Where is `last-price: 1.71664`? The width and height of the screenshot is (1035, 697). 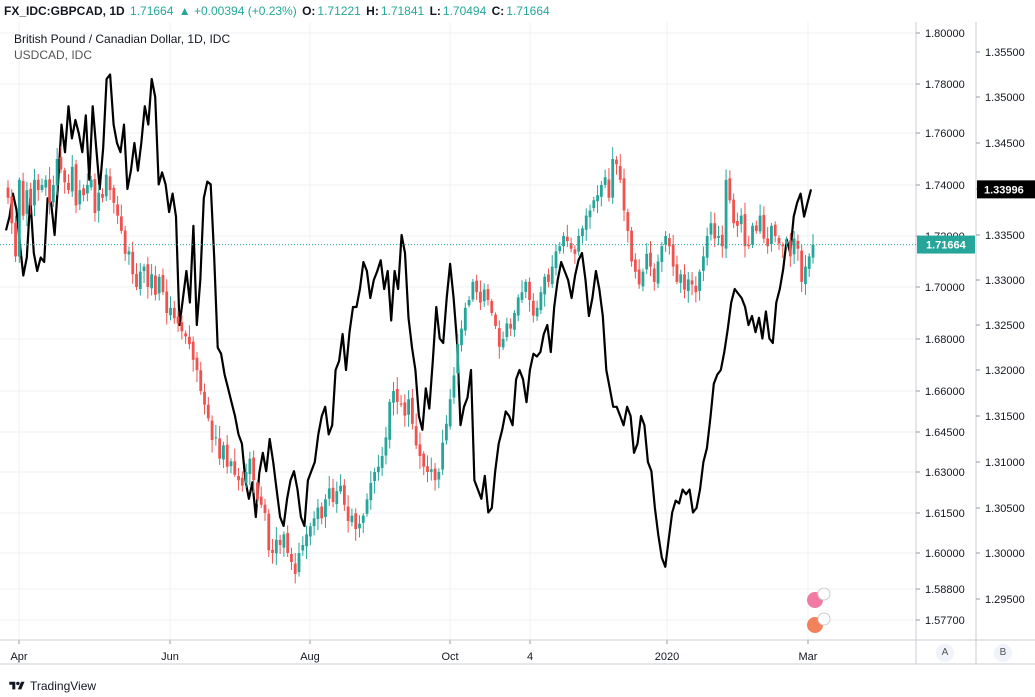
last-price: 1.71664 is located at coordinates (152, 11).